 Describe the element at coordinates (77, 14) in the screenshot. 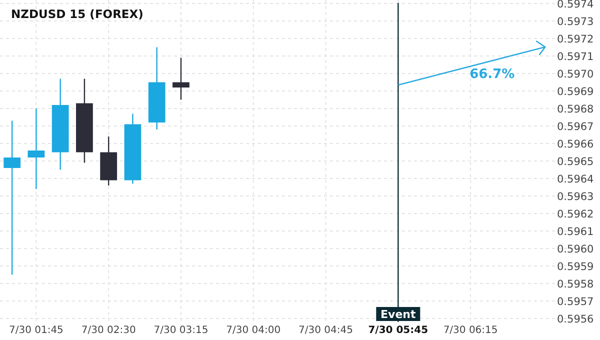

I see `text: NZDUSD 15 (FOREX)` at that location.